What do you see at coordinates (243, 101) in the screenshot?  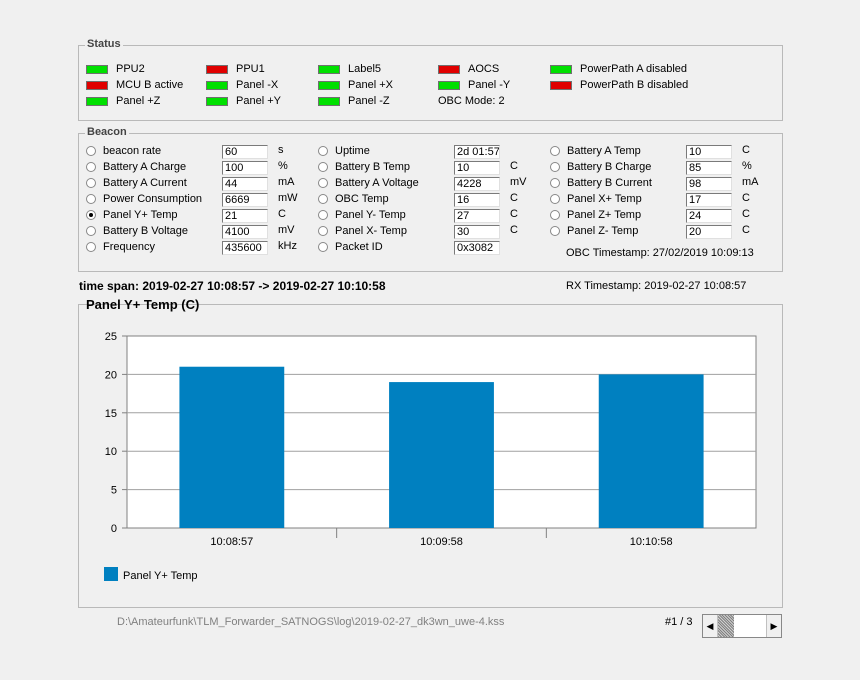 I see `status-indicator: Panel +Y` at bounding box center [243, 101].